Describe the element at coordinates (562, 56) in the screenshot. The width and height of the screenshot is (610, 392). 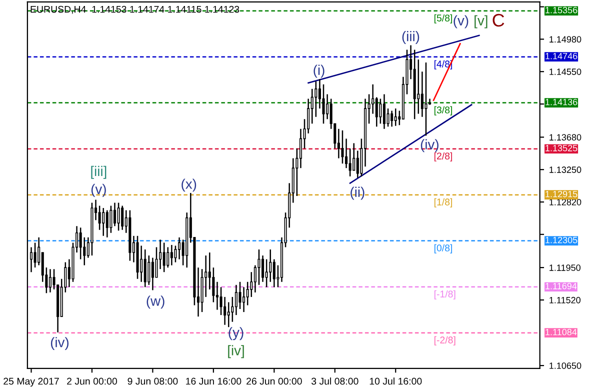
I see `ref-line-label: 1.14746` at that location.